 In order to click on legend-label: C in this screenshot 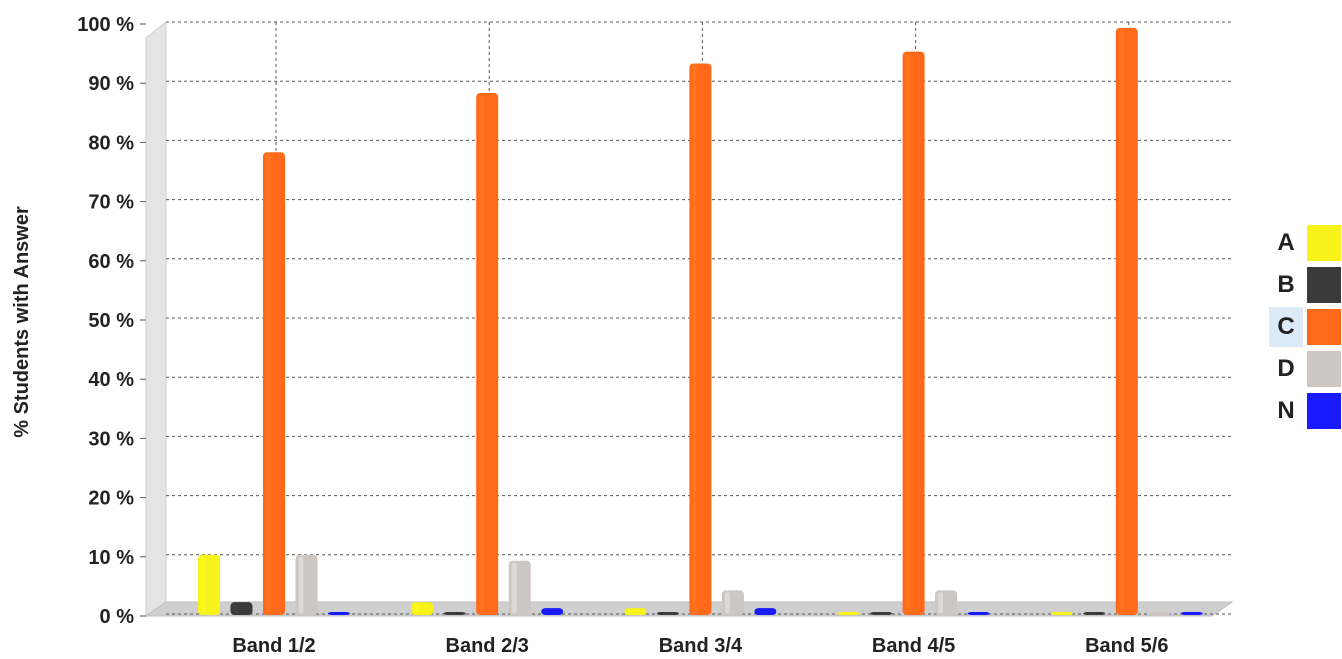, I will do `click(1286, 327)`.